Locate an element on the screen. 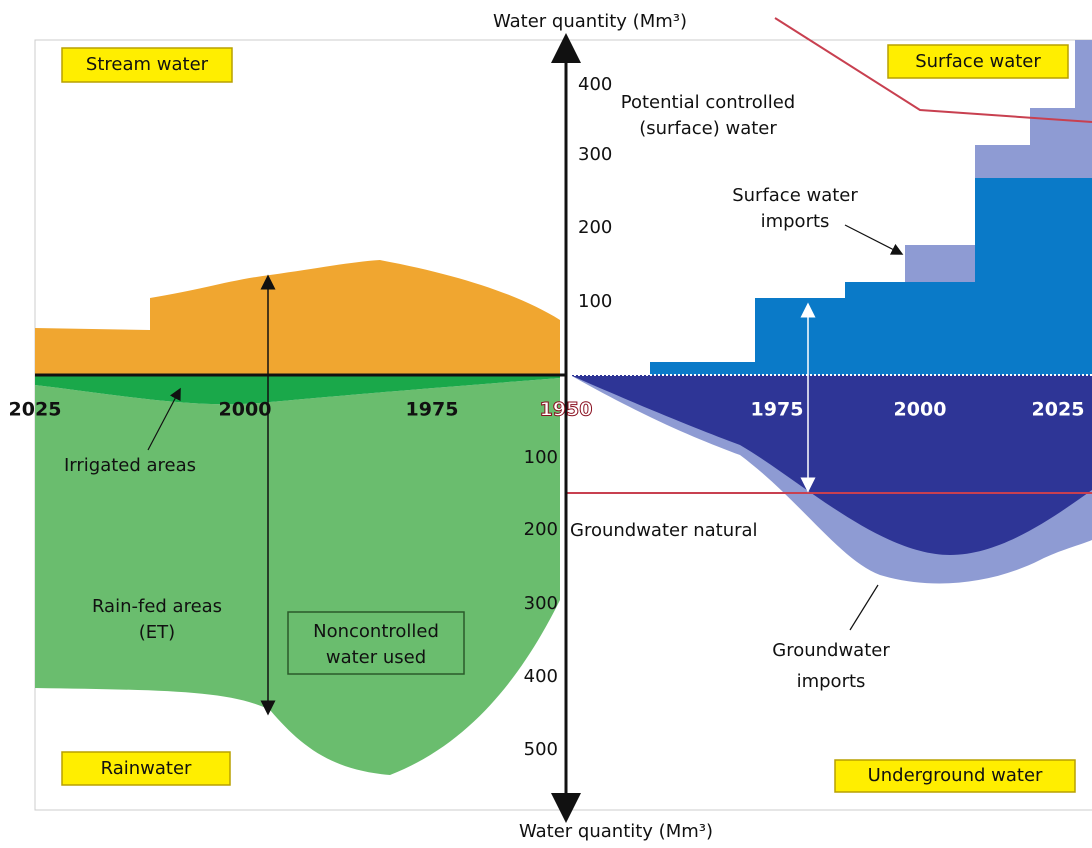 This screenshot has width=1092, height=848. gw-imports-pointer is located at coordinates (864, 607).